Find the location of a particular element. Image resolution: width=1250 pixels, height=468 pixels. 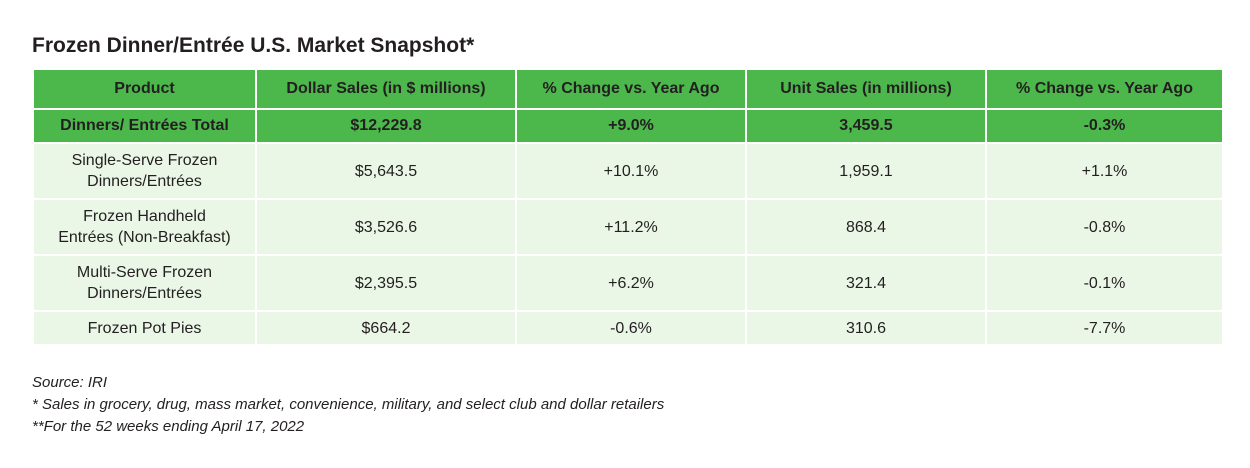

product-cell: Frozen Pot Pies is located at coordinates (144, 328).